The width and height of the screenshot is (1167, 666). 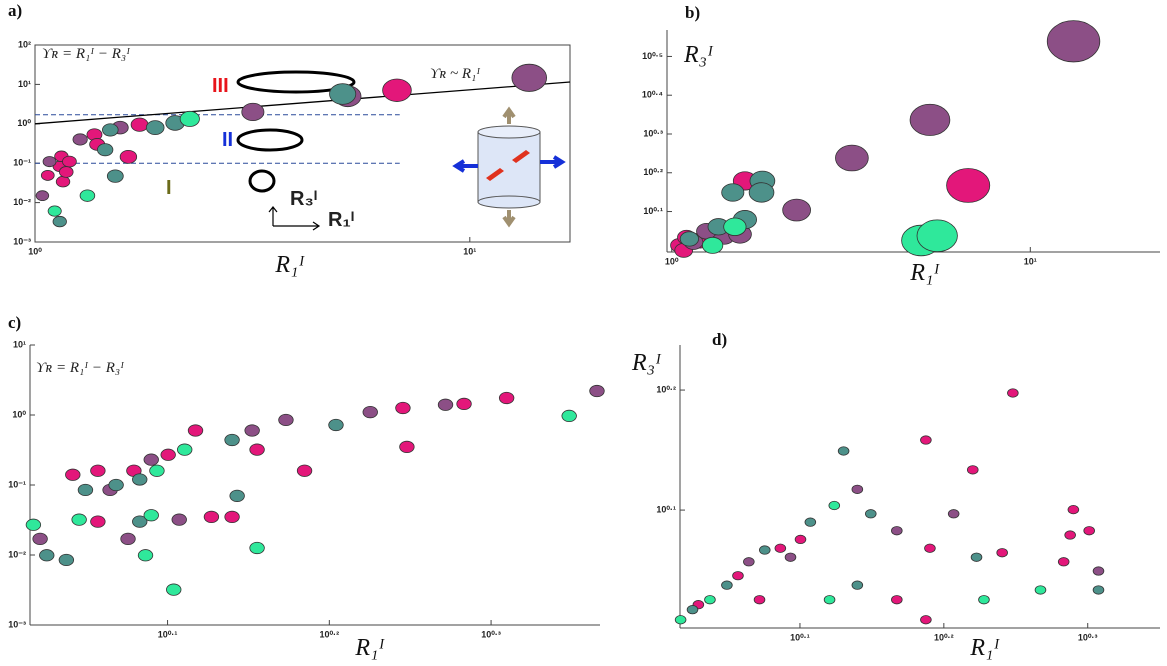 I want to click on cylinder-bottom, so click(x=509, y=202).